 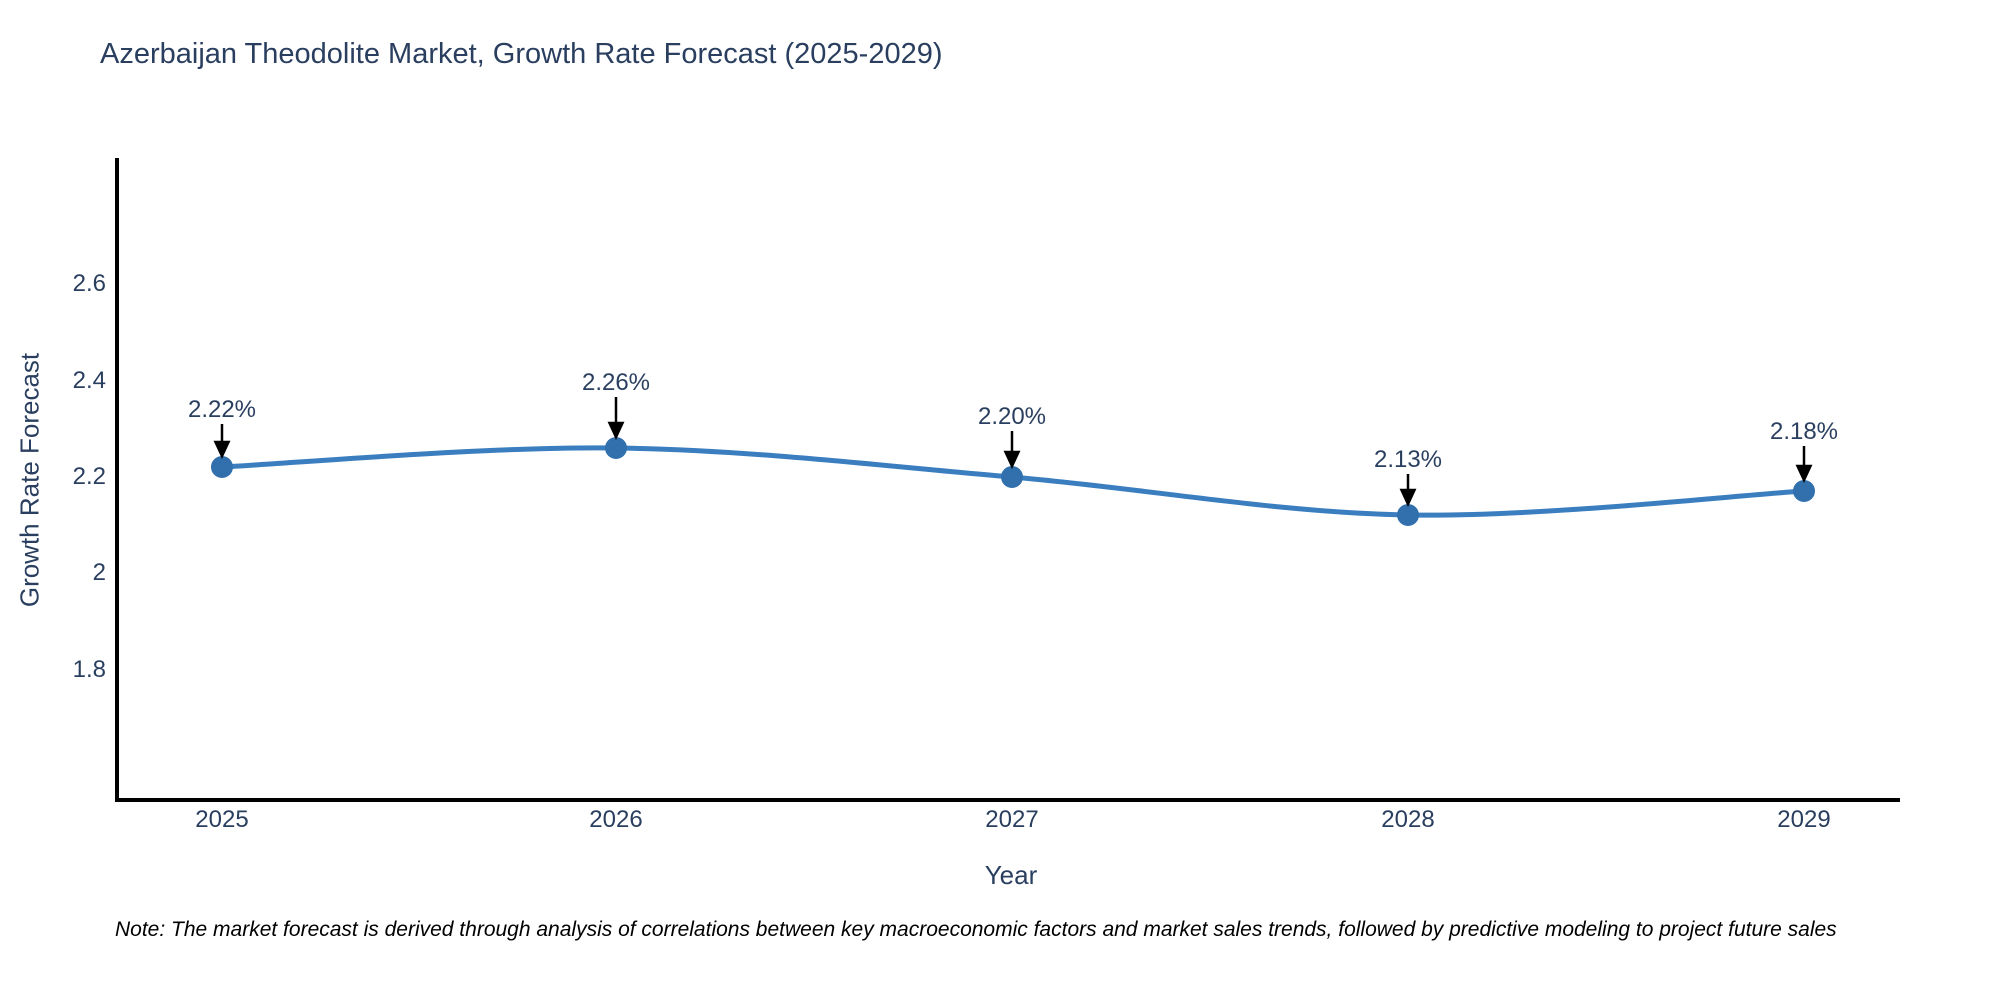 What do you see at coordinates (1408, 497) in the screenshot?
I see `annotation-arrowhead-2028` at bounding box center [1408, 497].